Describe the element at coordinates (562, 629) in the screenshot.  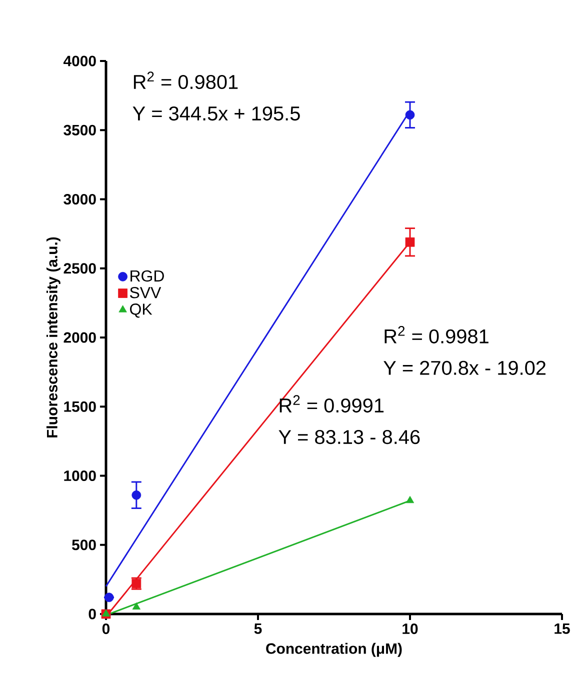
I see `x-tick-label: 15` at that location.